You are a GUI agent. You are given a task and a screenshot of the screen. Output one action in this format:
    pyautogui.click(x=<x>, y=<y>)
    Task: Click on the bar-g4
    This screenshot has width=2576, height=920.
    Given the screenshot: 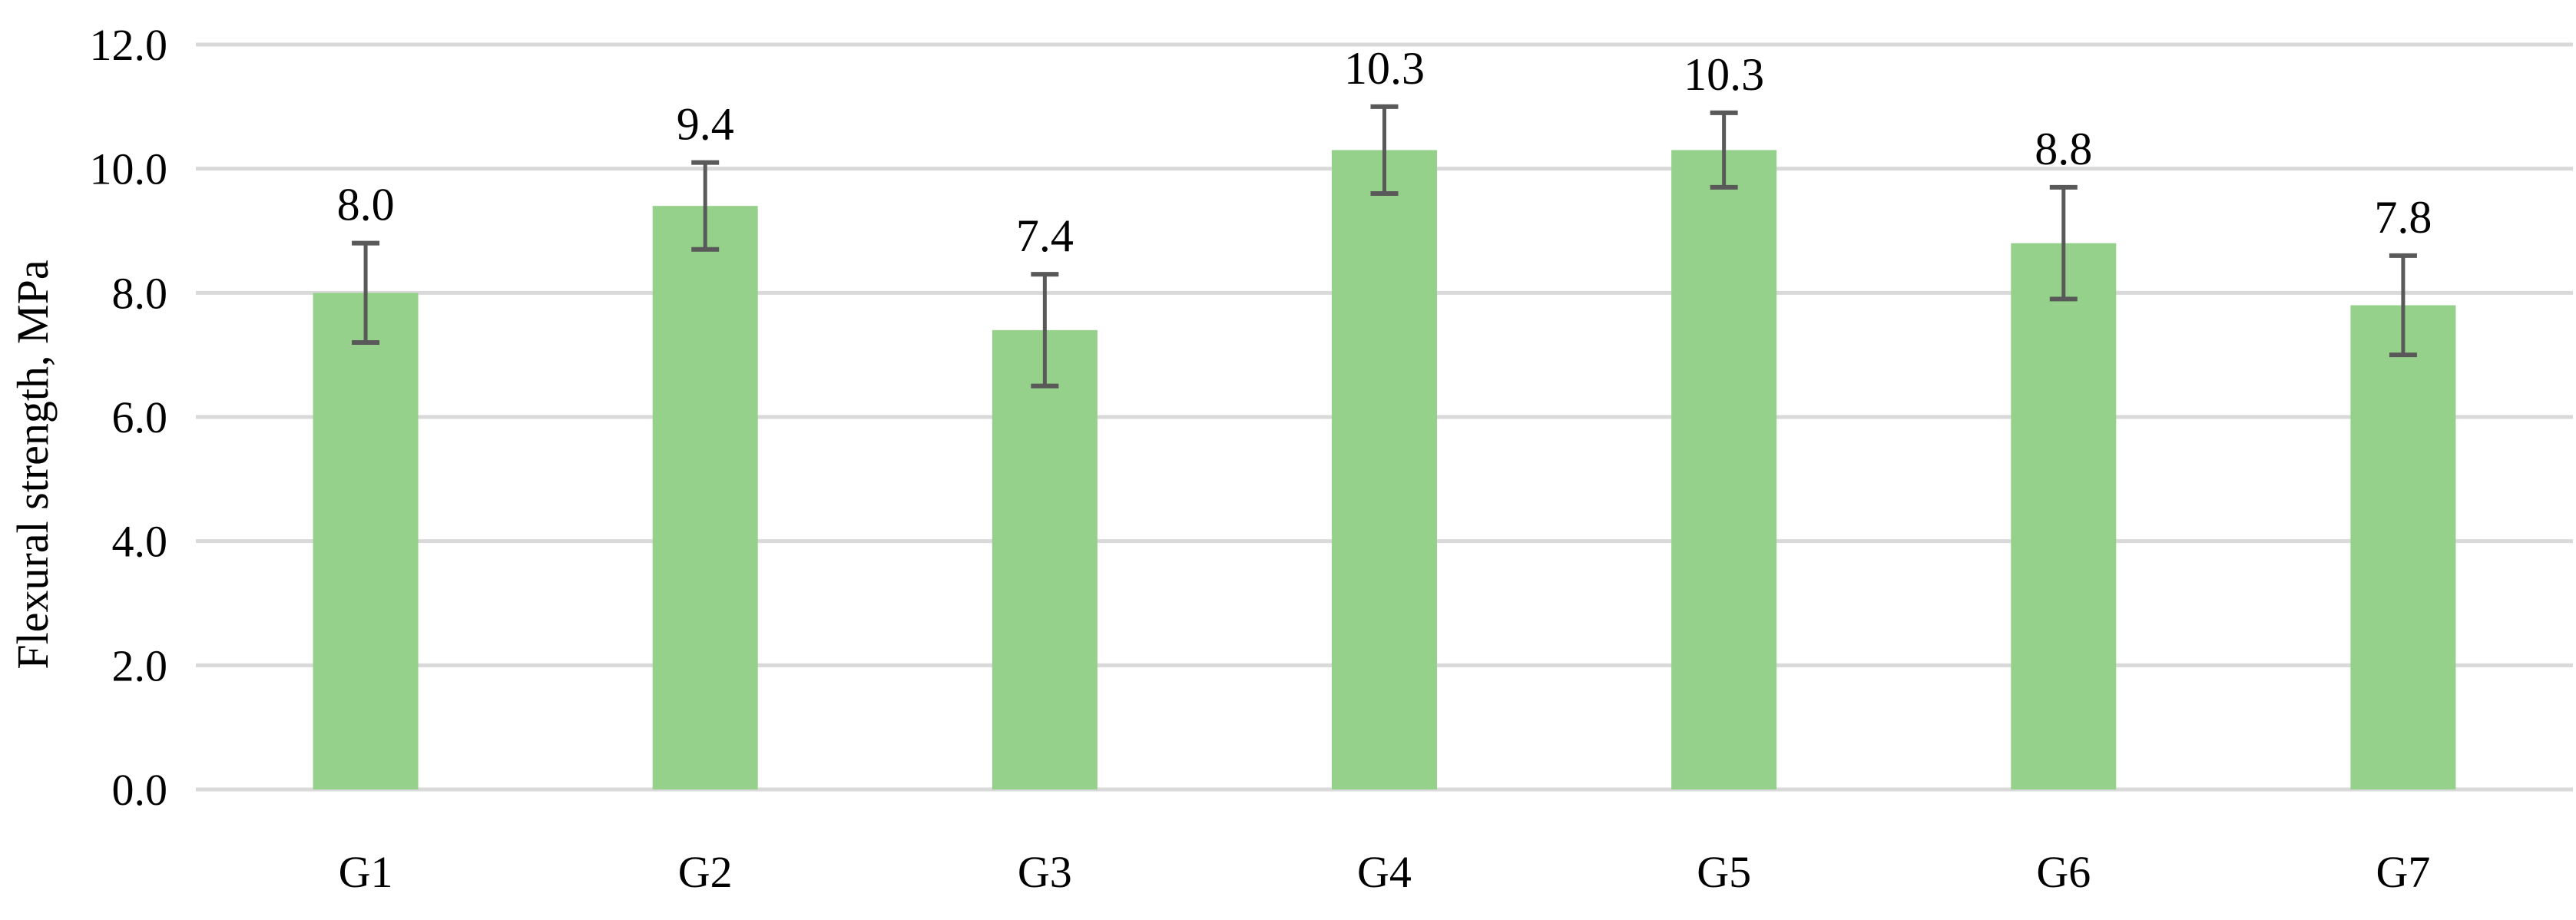 What is the action you would take?
    pyautogui.click(x=1384, y=469)
    